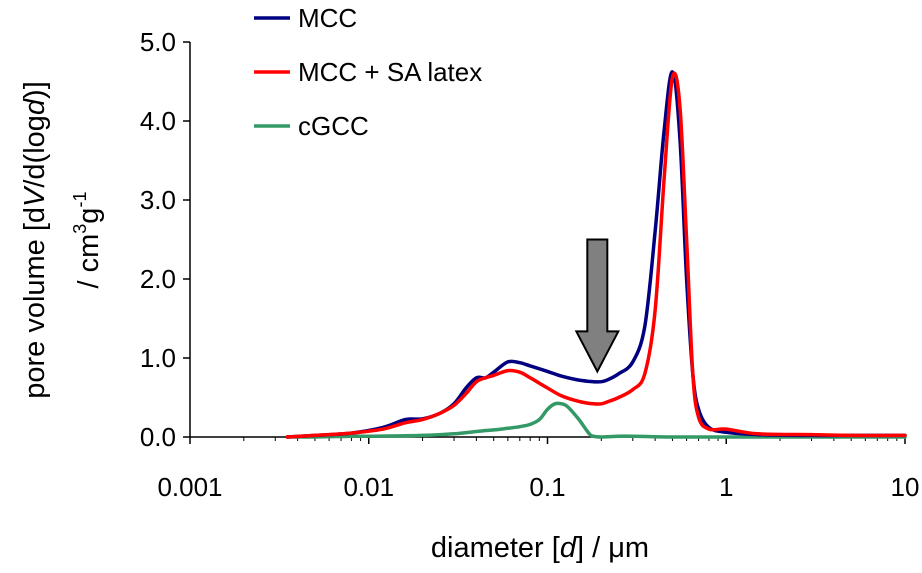 The image size is (922, 573). What do you see at coordinates (327, 18) in the screenshot?
I see `legend-label: MCC` at bounding box center [327, 18].